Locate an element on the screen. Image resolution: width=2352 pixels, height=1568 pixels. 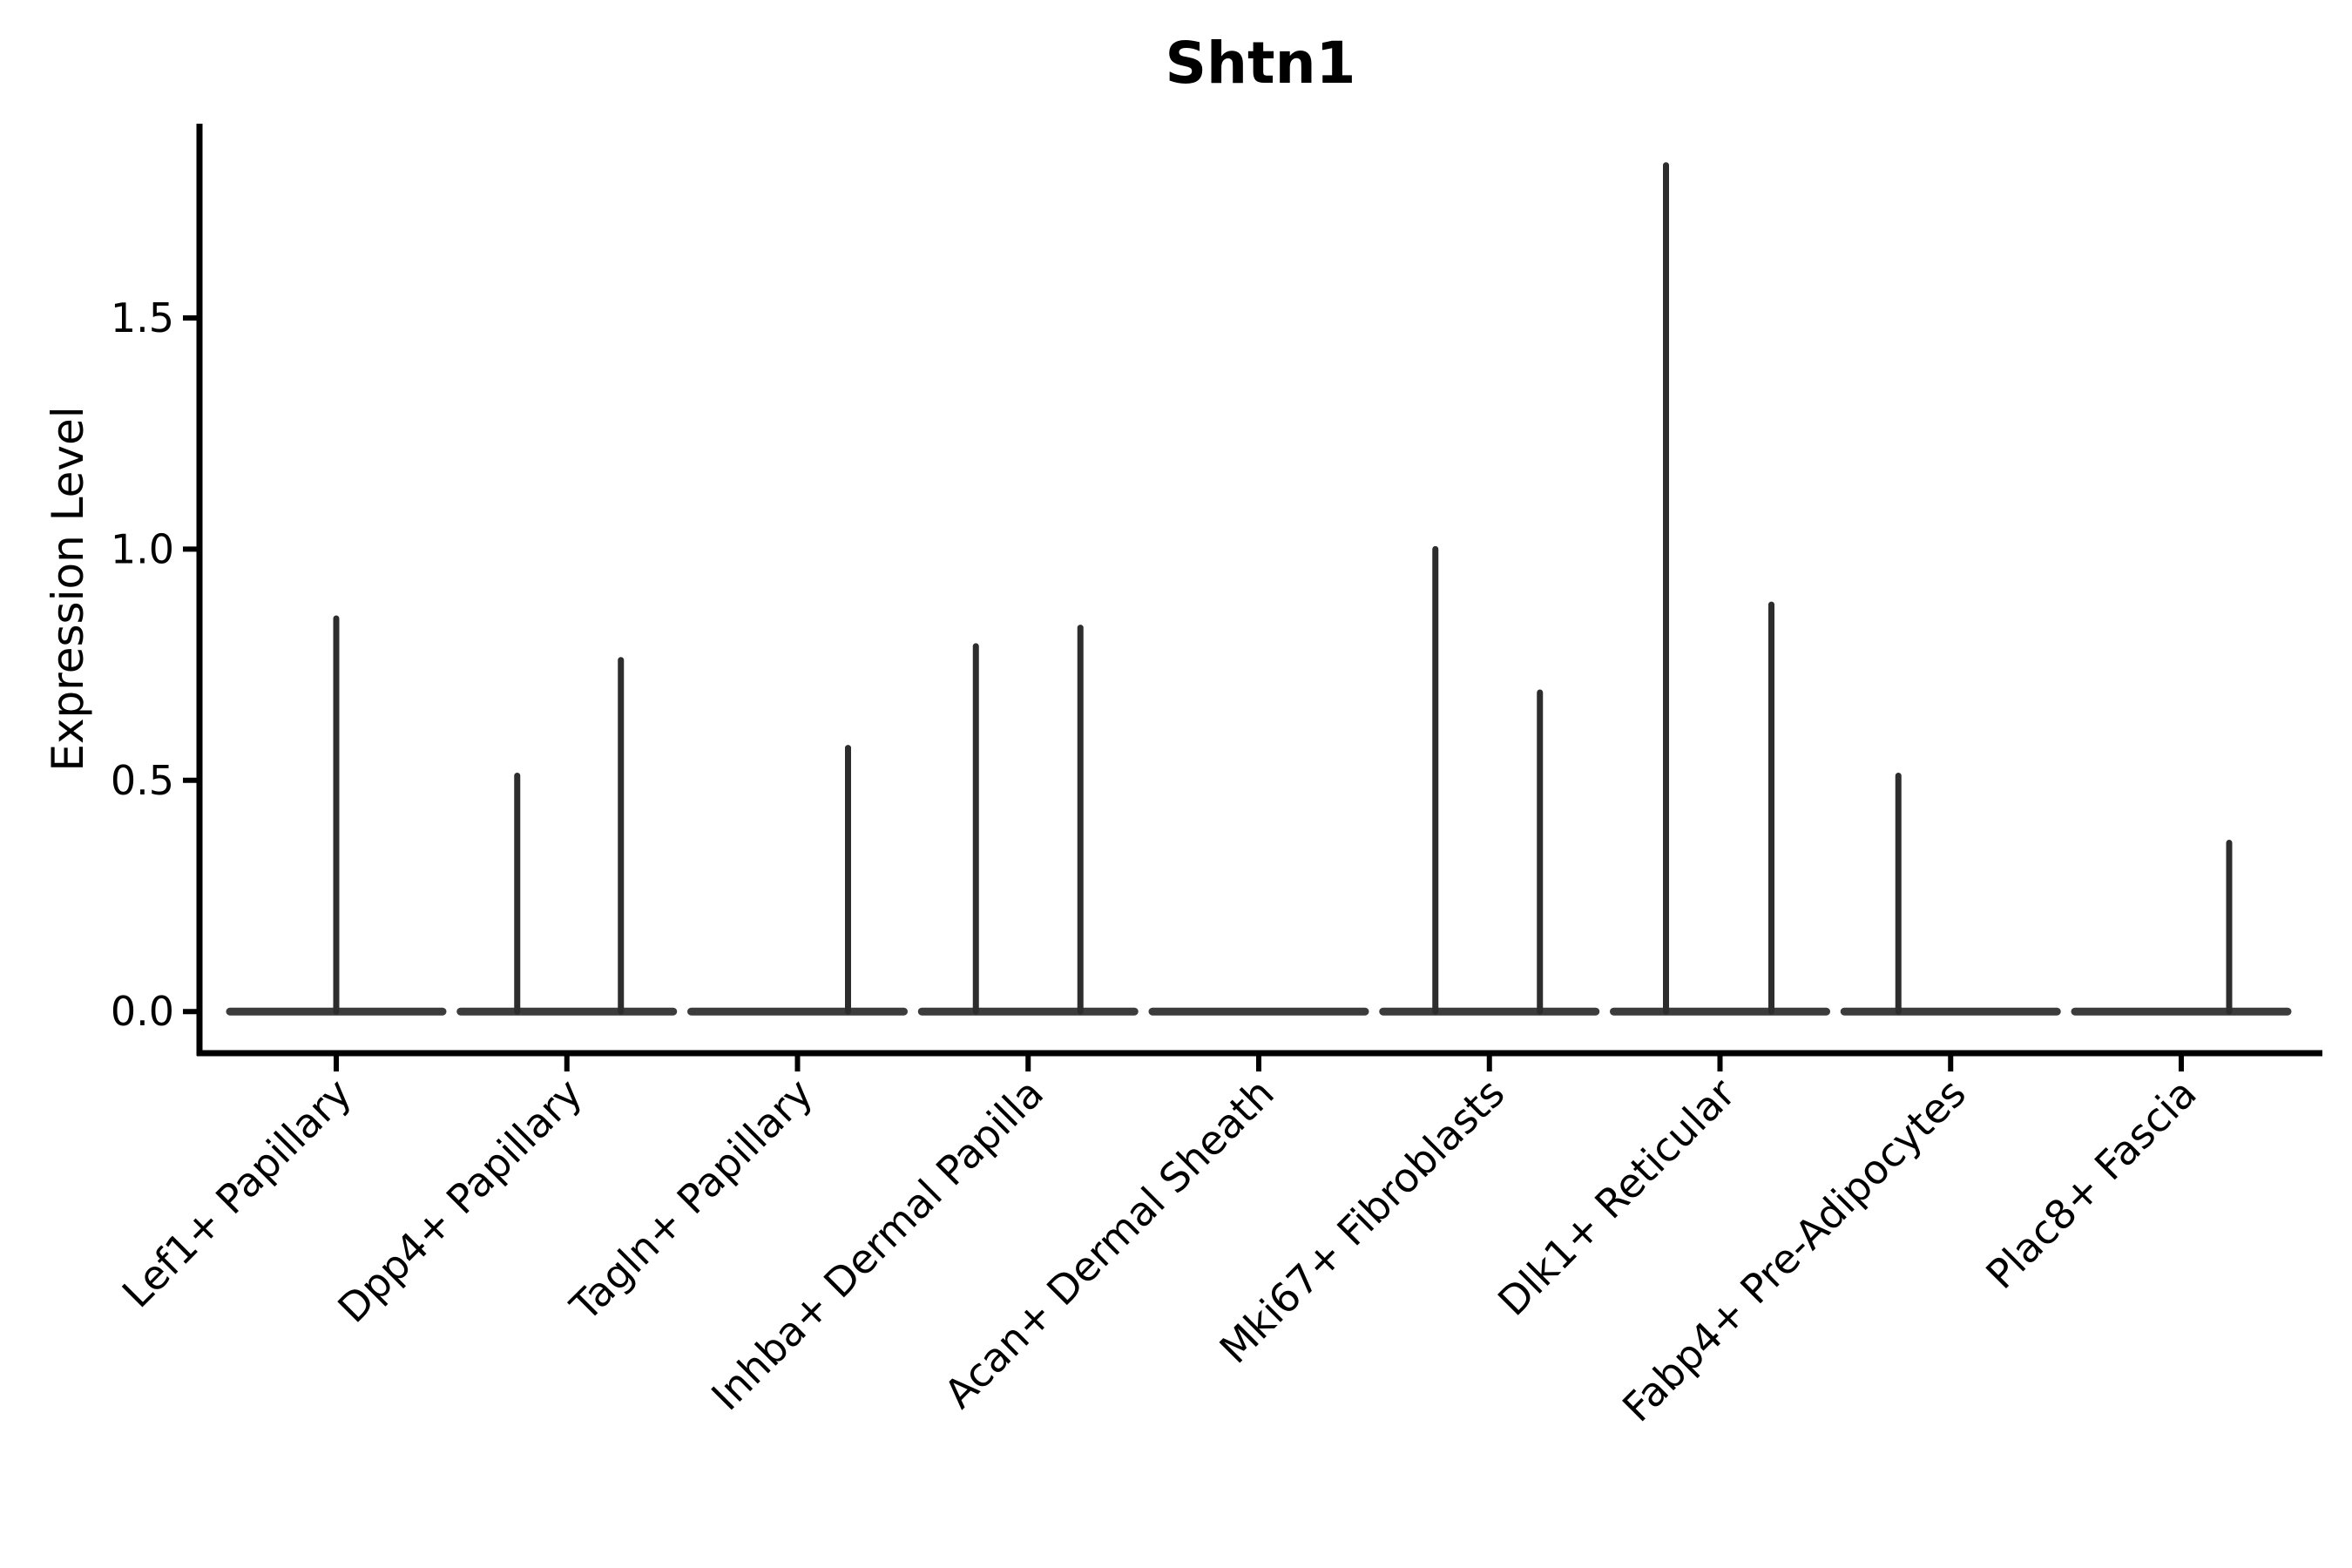
y-tick-label: 0.0 is located at coordinates (142, 1012).